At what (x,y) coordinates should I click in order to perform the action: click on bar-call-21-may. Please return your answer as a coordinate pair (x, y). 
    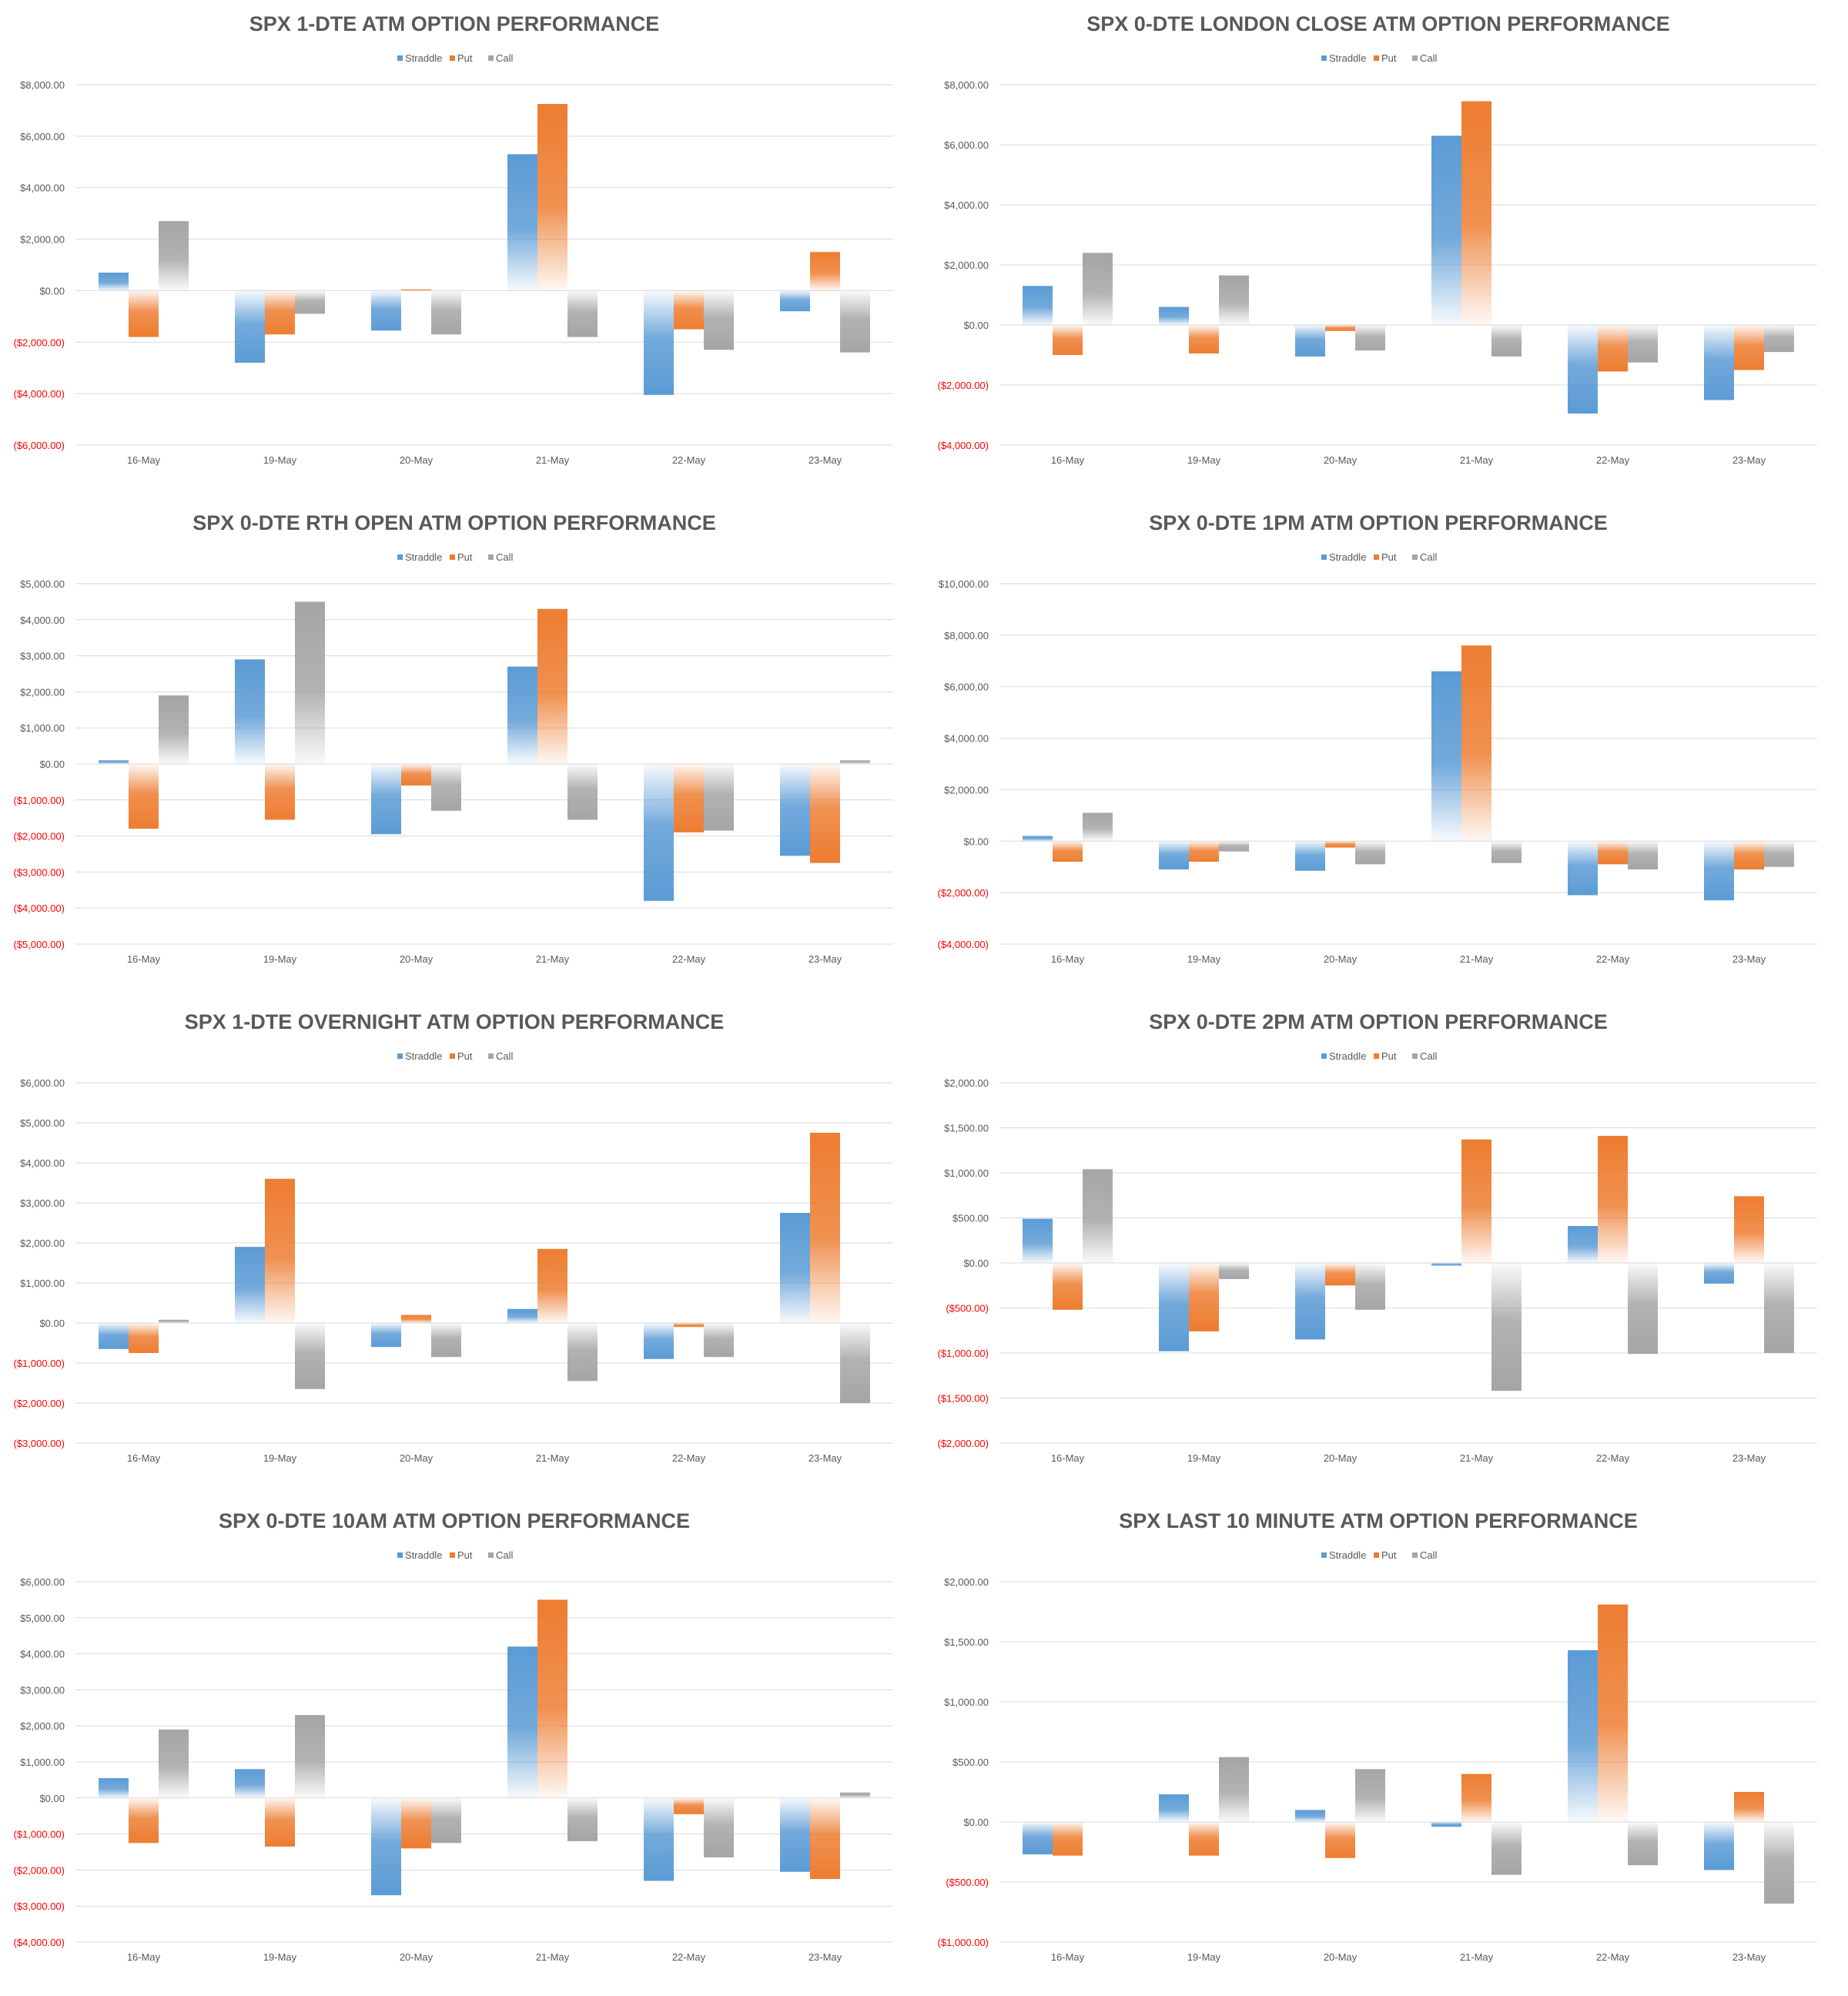
    Looking at the image, I should click on (1506, 1848).